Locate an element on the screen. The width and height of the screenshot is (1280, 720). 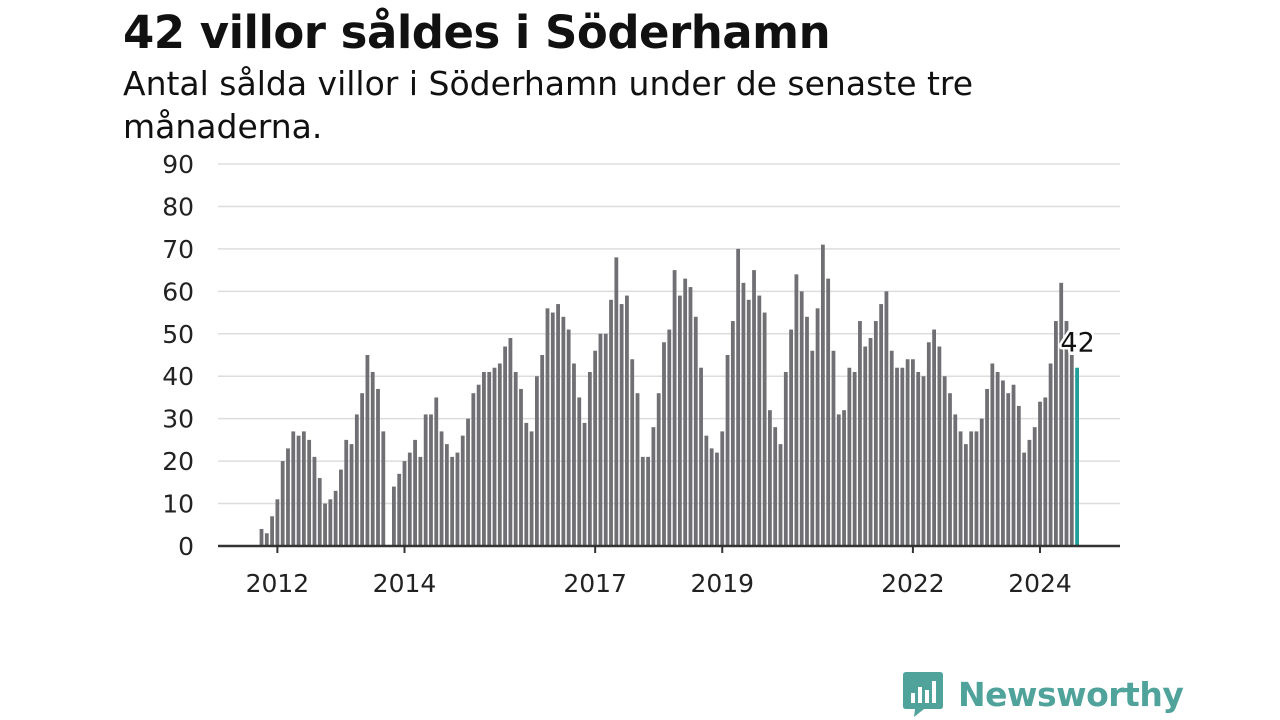
y-tick-label: 30 is located at coordinates (178, 419).